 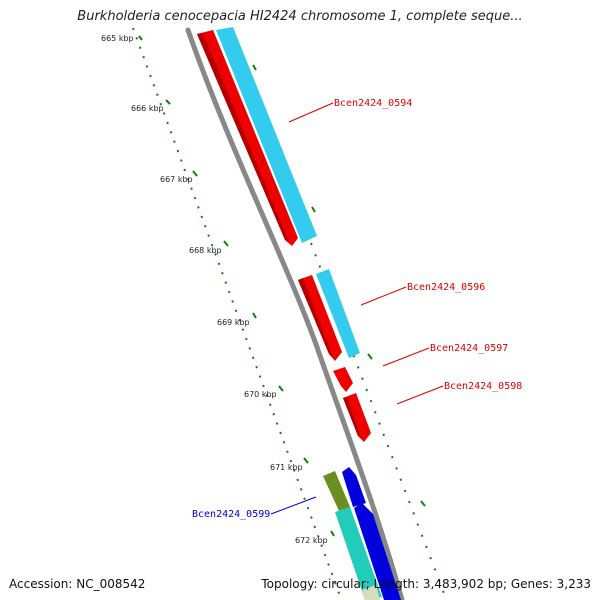 What do you see at coordinates (483, 386) in the screenshot?
I see `gene-label: Bcen2424_0598` at bounding box center [483, 386].